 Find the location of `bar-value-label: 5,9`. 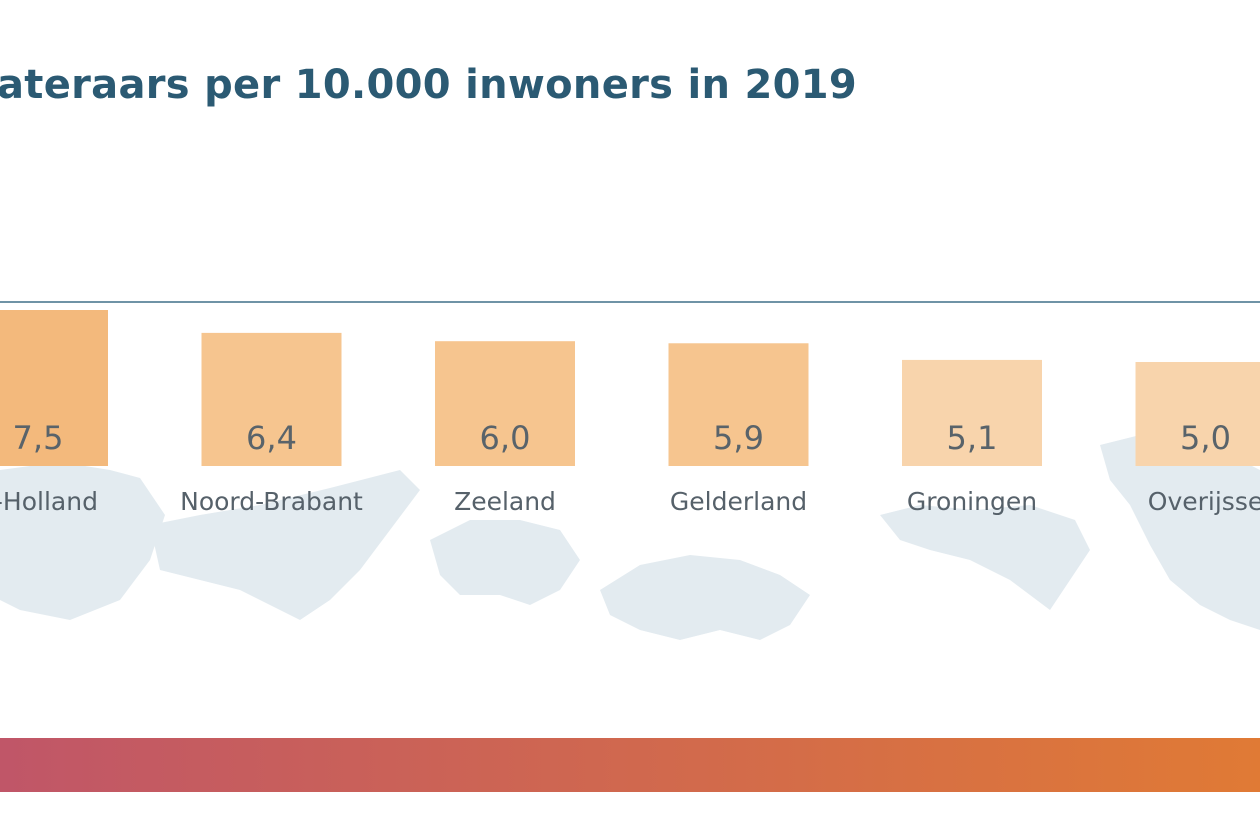

bar-value-label: 5,9 is located at coordinates (738, 438).